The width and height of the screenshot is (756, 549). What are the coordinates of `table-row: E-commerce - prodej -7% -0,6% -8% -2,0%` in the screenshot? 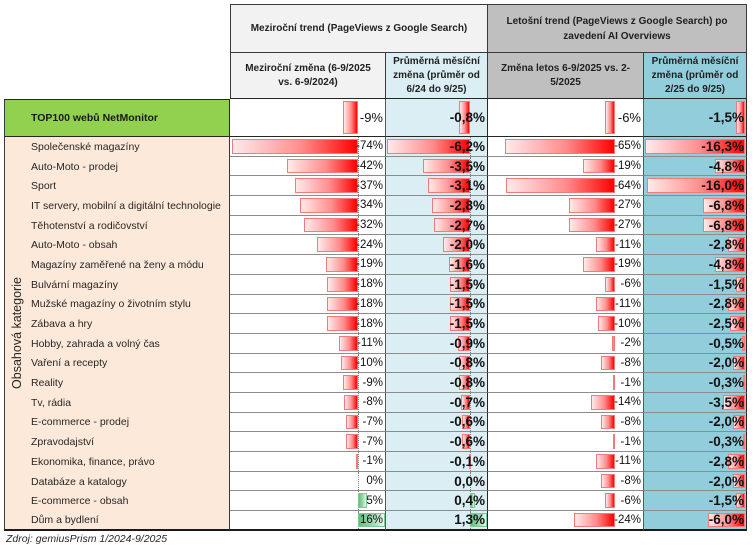 It's located at (375, 422).